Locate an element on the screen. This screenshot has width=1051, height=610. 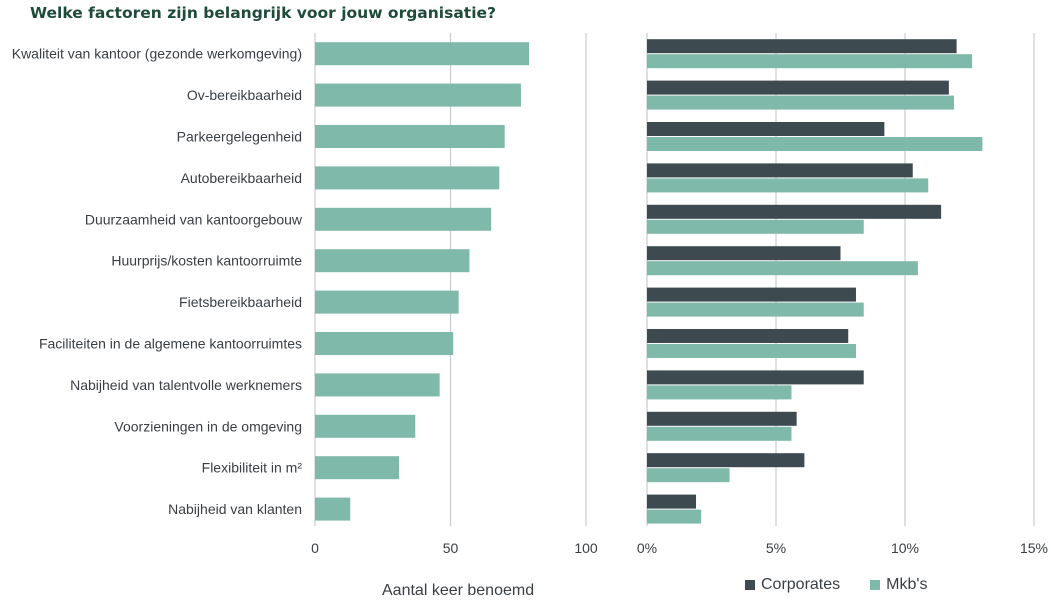
category-label: Flexibiliteit in m² is located at coordinates (252, 468).